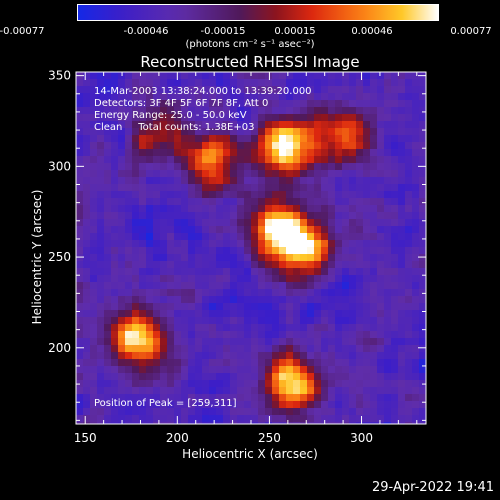 The height and width of the screenshot is (500, 500). Describe the element at coordinates (37, 257) in the screenshot. I see `y-axis-label: Heliocentric Y (arcsec)` at that location.